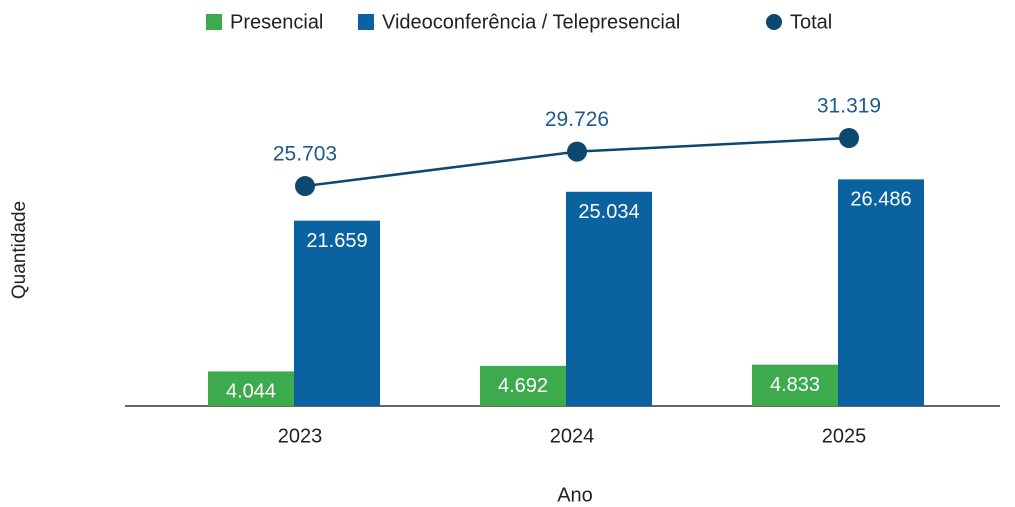  I want to click on bar-value-label: 4.833, so click(795, 385).